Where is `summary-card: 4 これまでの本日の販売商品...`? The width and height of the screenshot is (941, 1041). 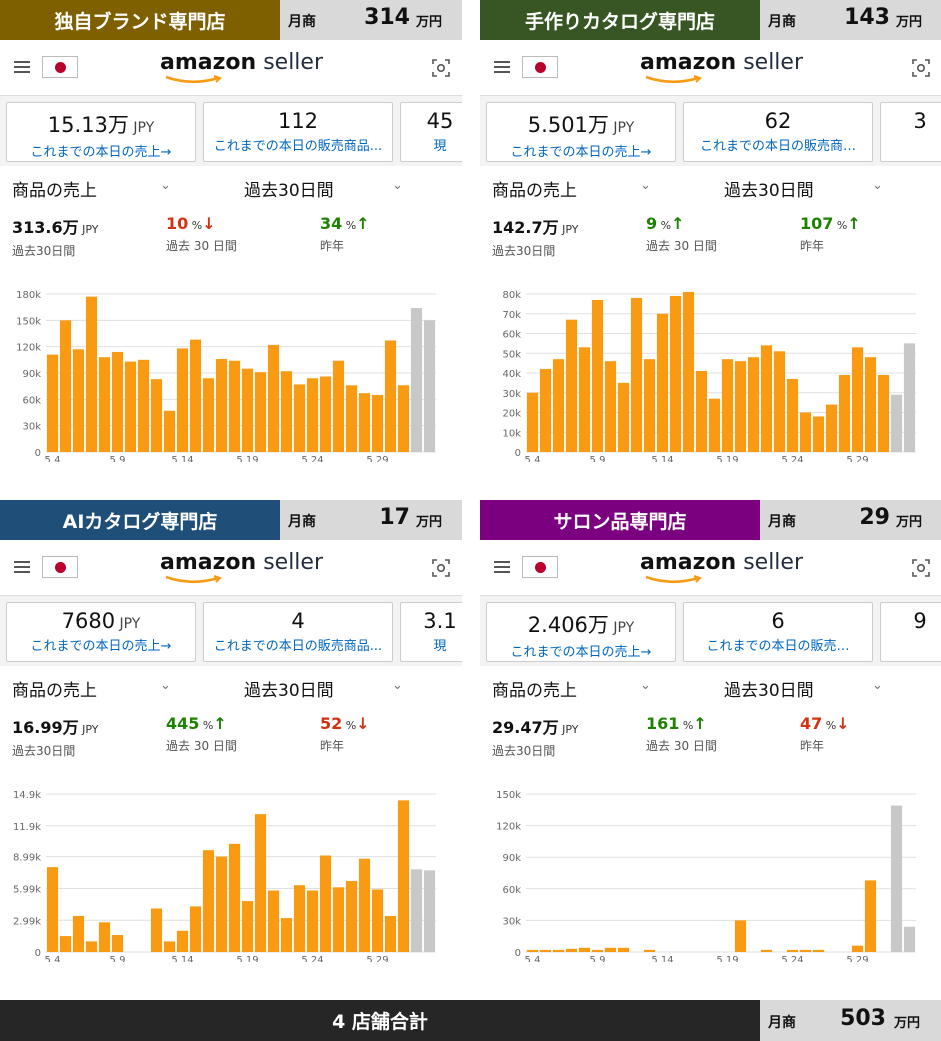
summary-card: 4 これまでの本日の販売商品... is located at coordinates (298, 632).